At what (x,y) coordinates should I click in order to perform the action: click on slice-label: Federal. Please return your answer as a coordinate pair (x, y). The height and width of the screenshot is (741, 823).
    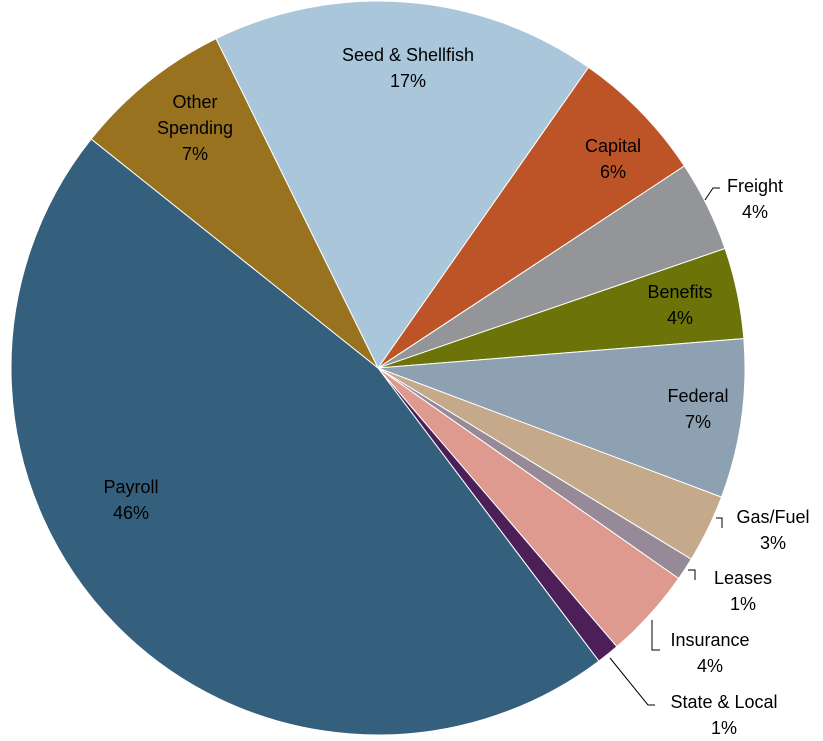
    Looking at the image, I should click on (698, 396).